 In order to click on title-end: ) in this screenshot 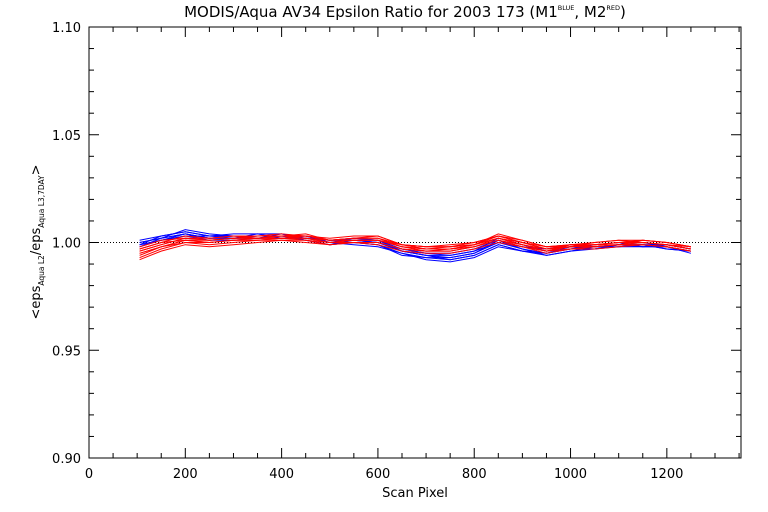, I will do `click(623, 12)`.